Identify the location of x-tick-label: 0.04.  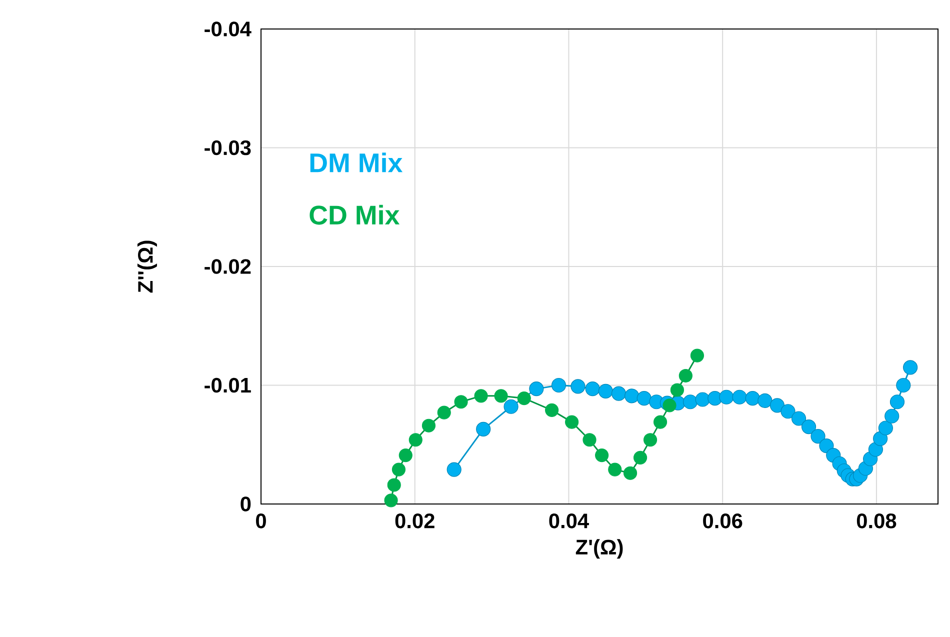
(569, 521).